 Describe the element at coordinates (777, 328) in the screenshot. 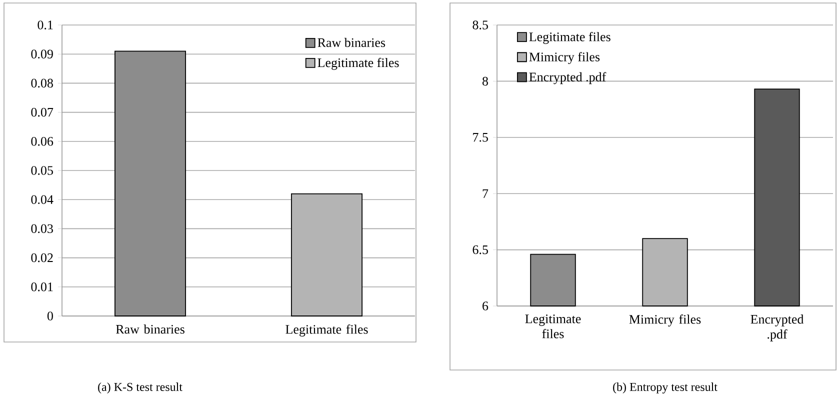

I see `x-tick-label: Encrypted .pdf` at that location.